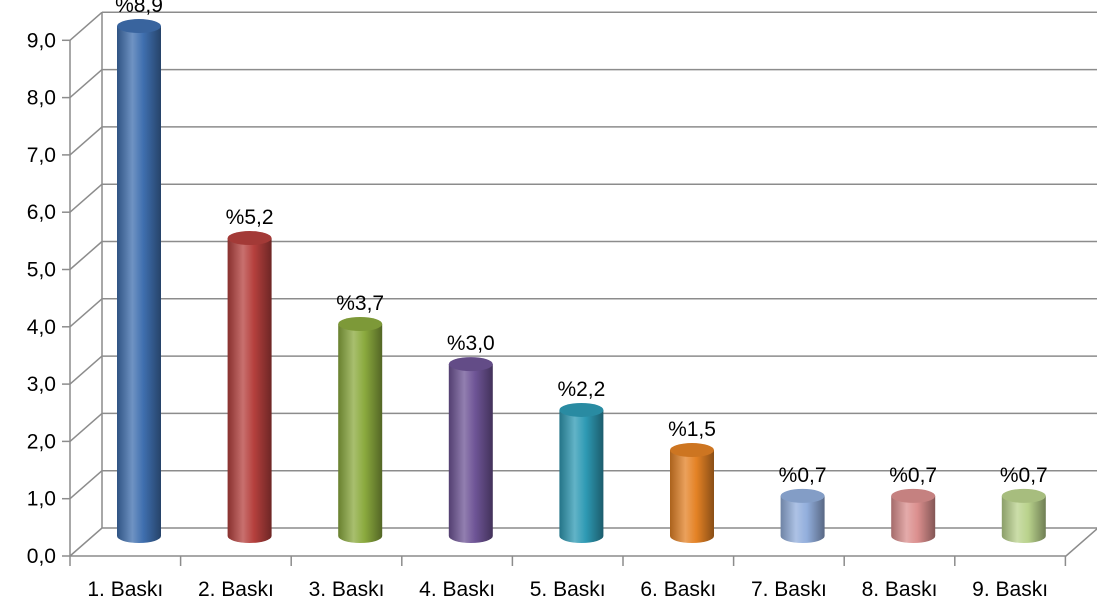 The width and height of the screenshot is (1097, 609). What do you see at coordinates (125, 589) in the screenshot?
I see `x-tick-label: 1. Baskı` at bounding box center [125, 589].